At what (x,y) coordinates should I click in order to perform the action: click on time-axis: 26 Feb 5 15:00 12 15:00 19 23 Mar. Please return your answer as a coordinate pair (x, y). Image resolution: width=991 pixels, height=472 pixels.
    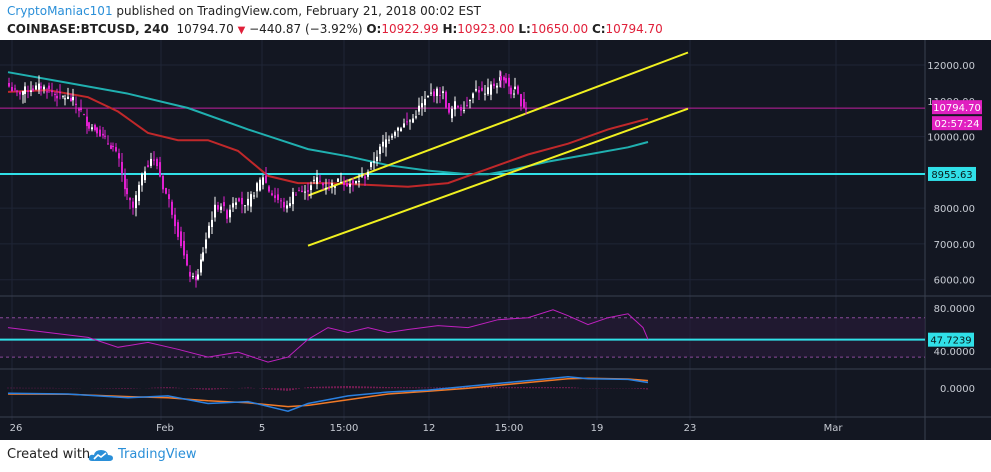
    Looking at the image, I should click on (427, 428).